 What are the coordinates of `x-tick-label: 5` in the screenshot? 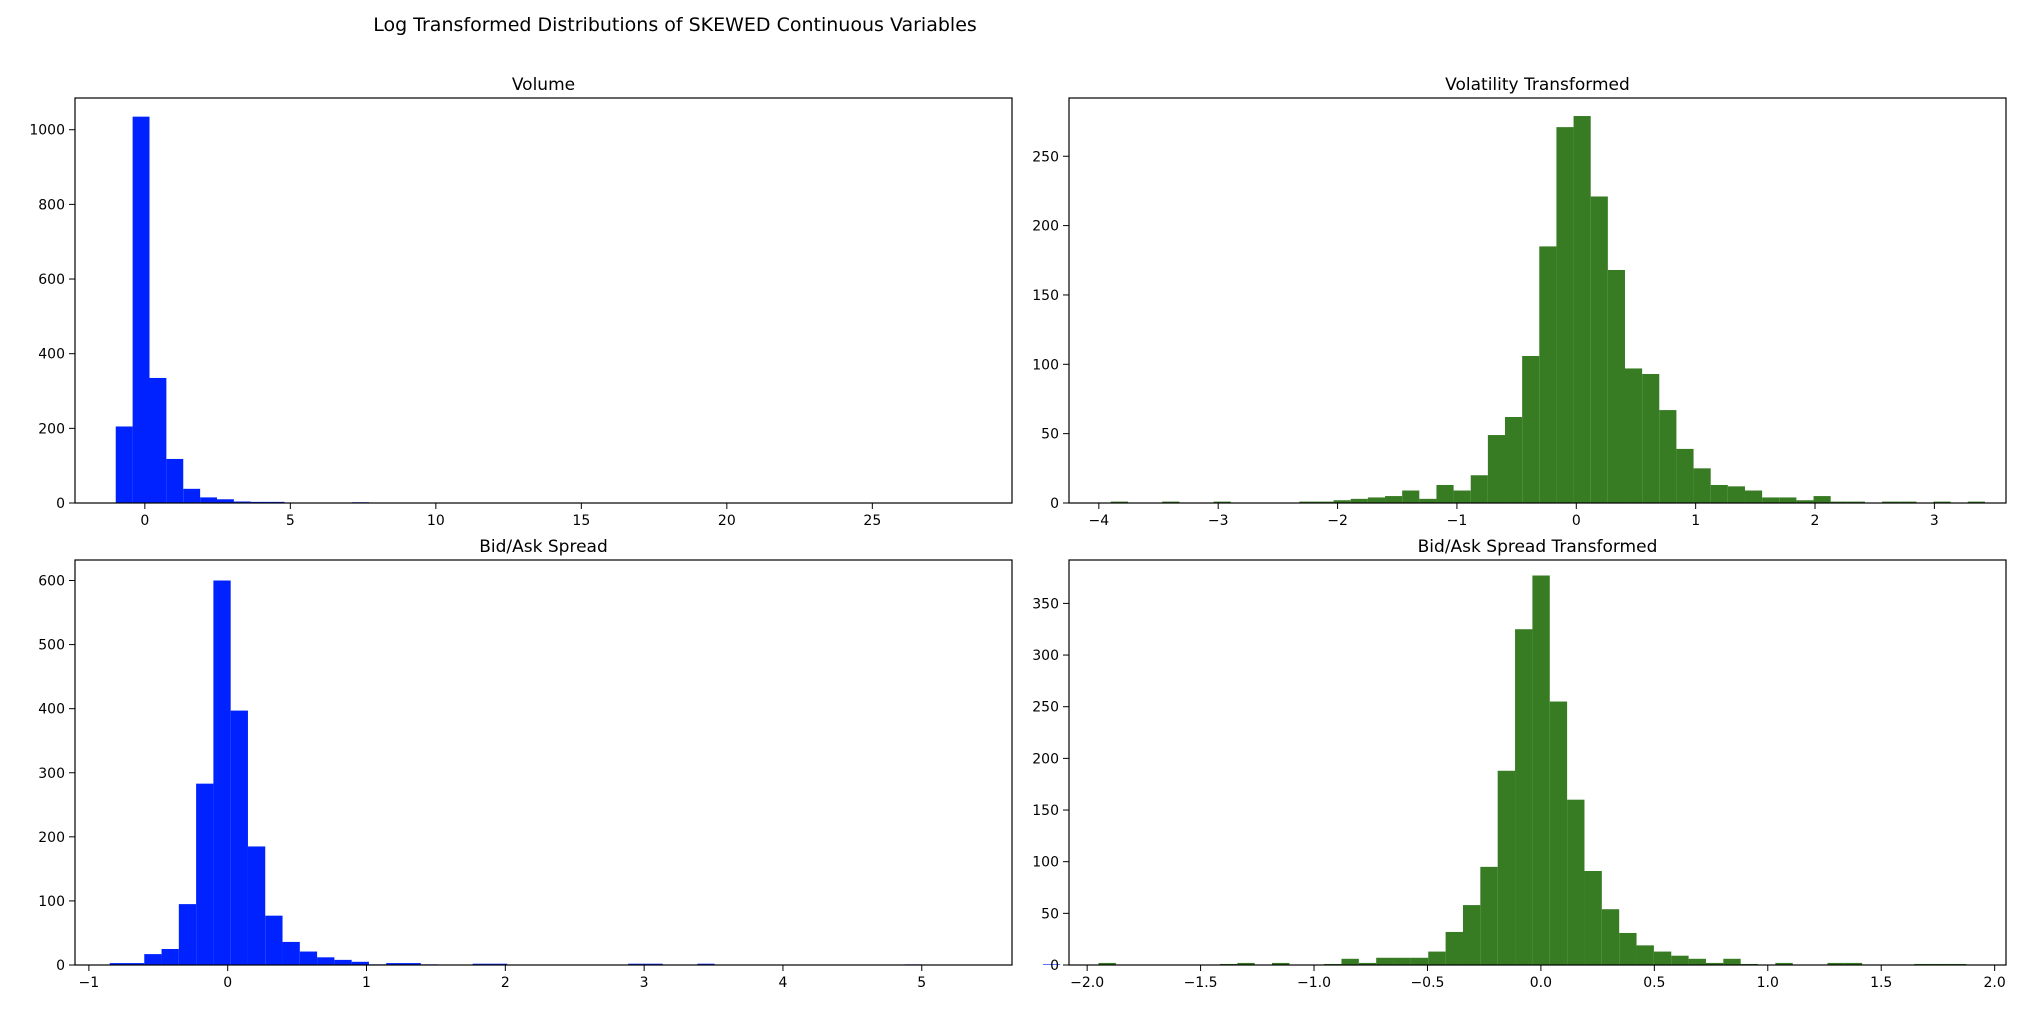 It's located at (921, 983).